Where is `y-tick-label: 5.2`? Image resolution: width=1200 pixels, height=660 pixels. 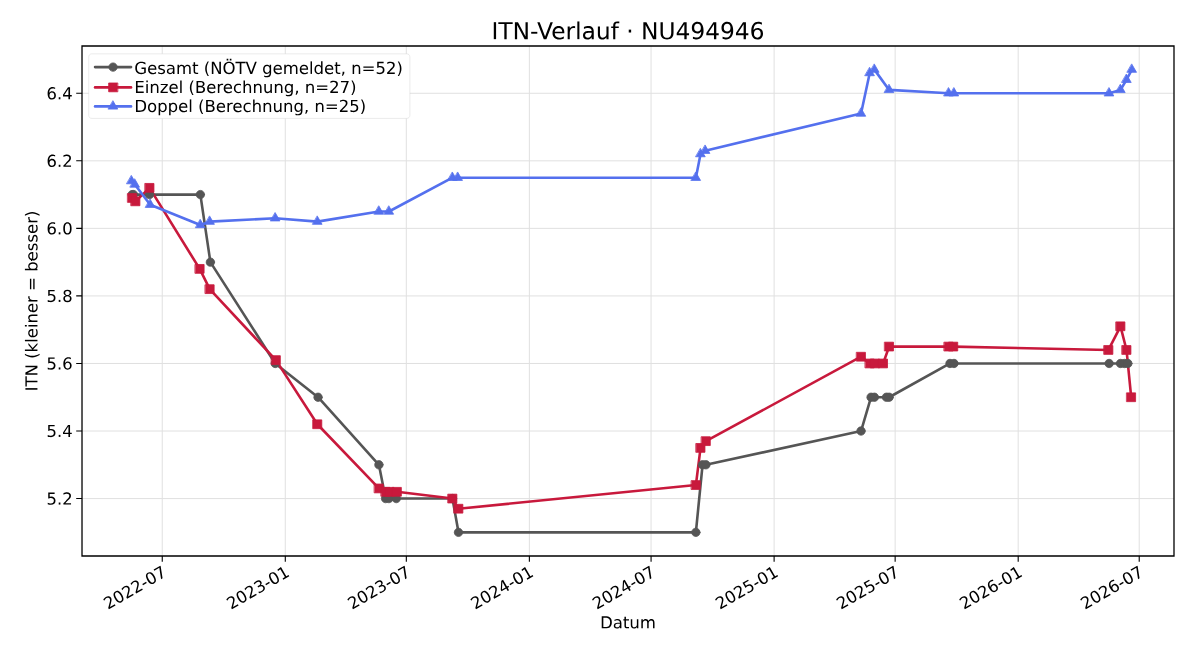
y-tick-label: 5.2 is located at coordinates (59, 498).